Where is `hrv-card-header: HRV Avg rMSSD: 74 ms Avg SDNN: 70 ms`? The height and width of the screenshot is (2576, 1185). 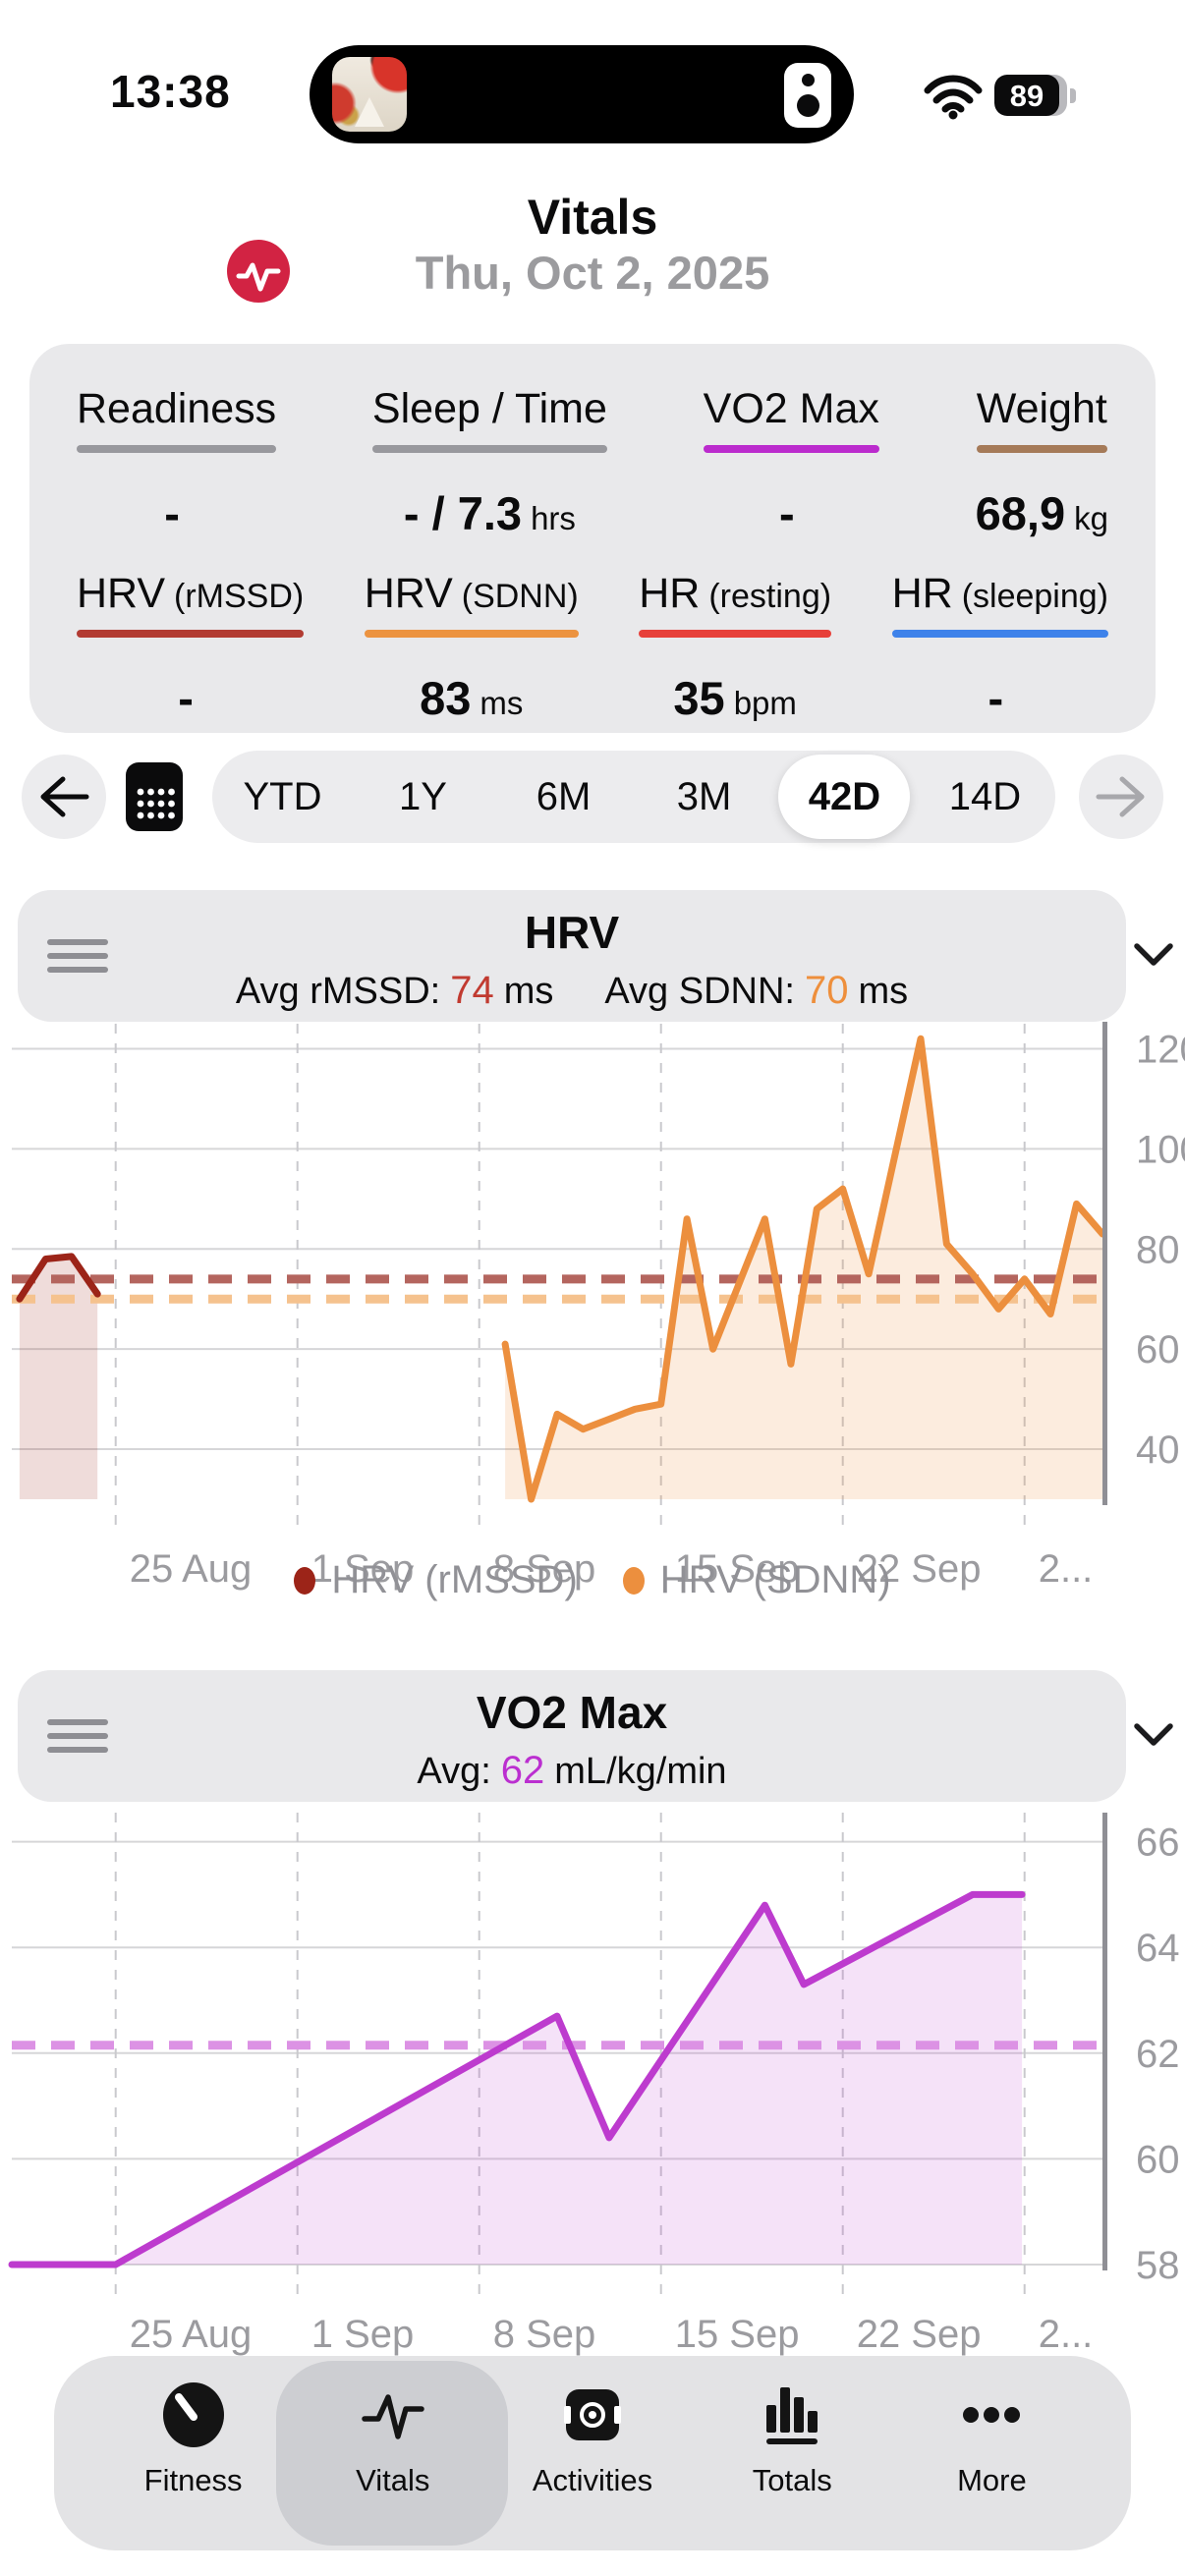 hrv-card-header: HRV Avg rMSSD: 74 ms Avg SDNN: 70 ms is located at coordinates (572, 956).